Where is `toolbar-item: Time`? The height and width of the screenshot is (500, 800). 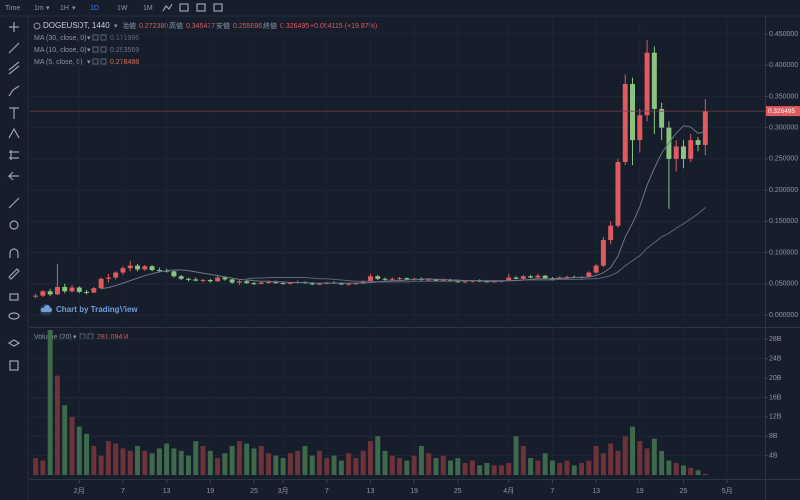 toolbar-item: Time is located at coordinates (12, 8).